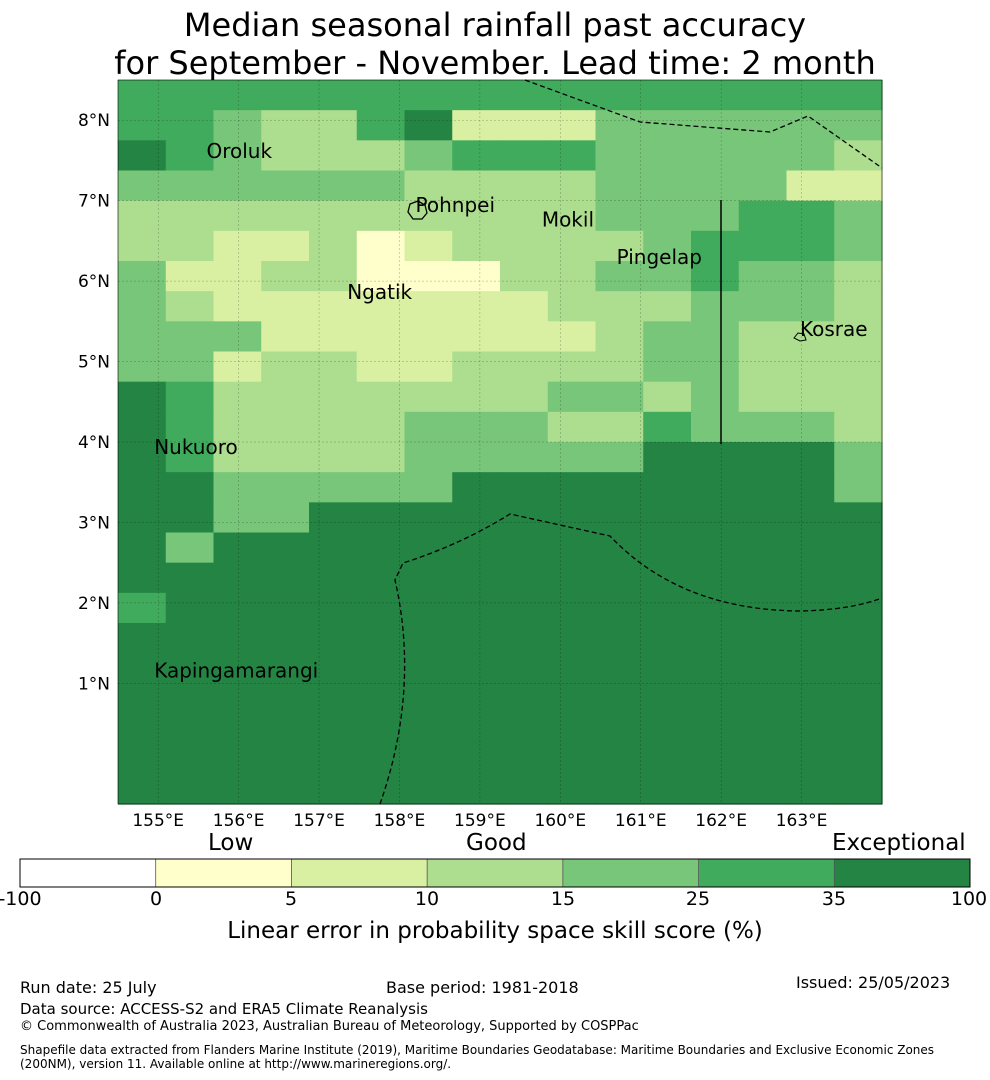 This screenshot has height=1080, width=990. I want to click on colorbar-segment, so click(495, 873).